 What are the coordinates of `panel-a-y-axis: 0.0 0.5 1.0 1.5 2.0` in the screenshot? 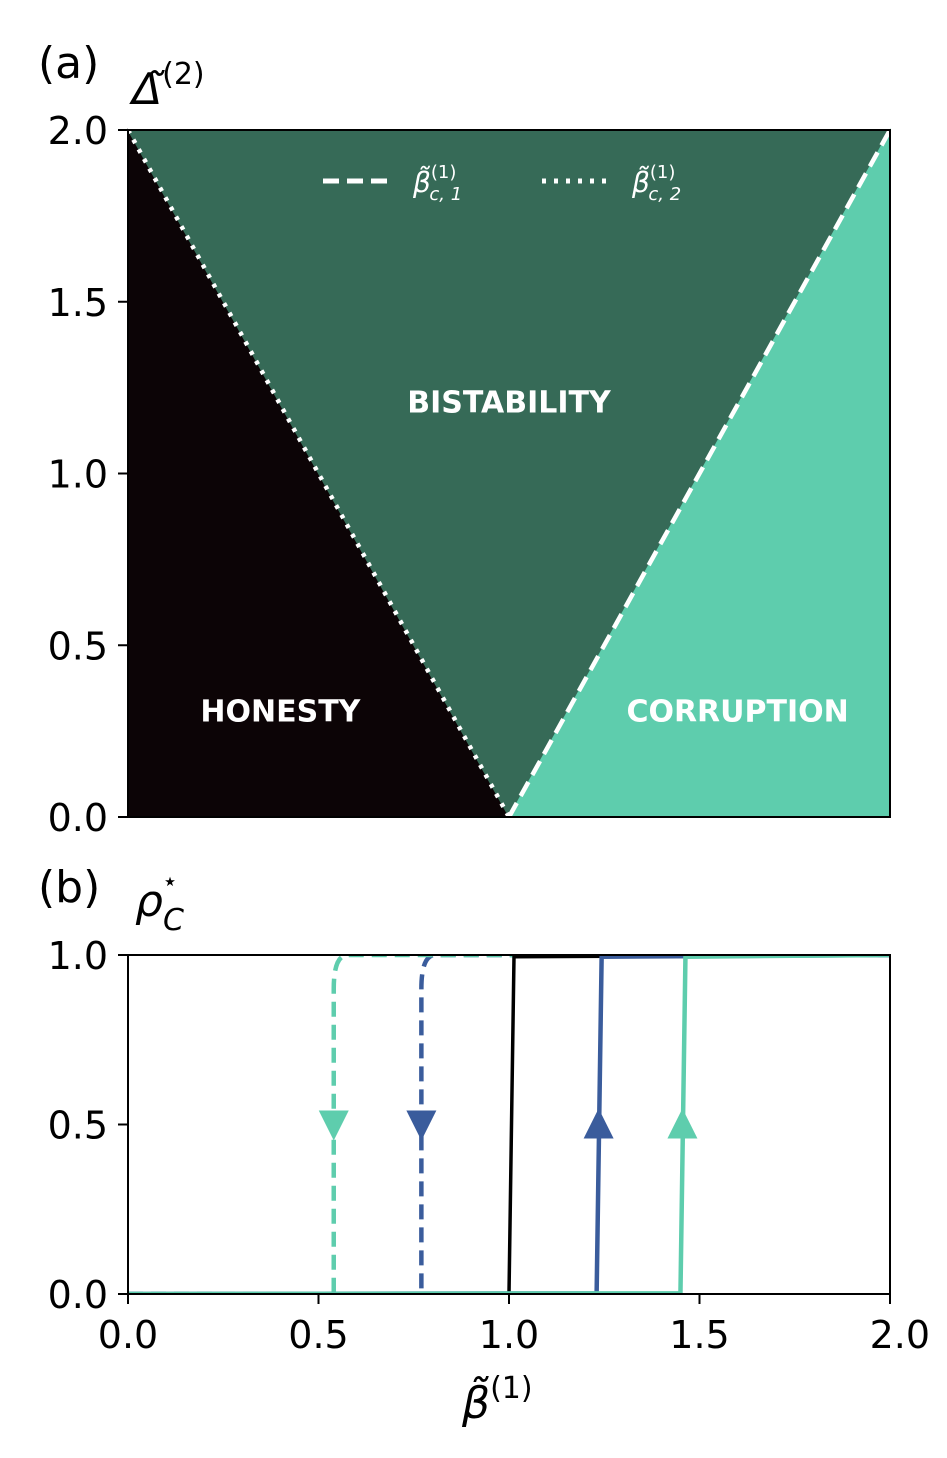 It's located at (88, 474).